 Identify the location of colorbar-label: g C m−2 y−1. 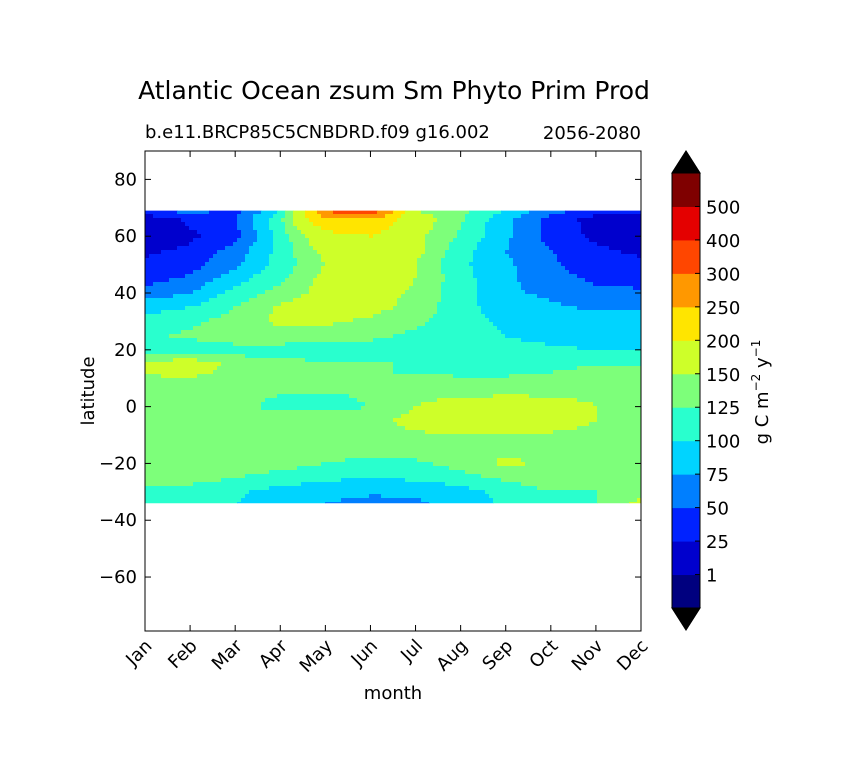
(761, 392).